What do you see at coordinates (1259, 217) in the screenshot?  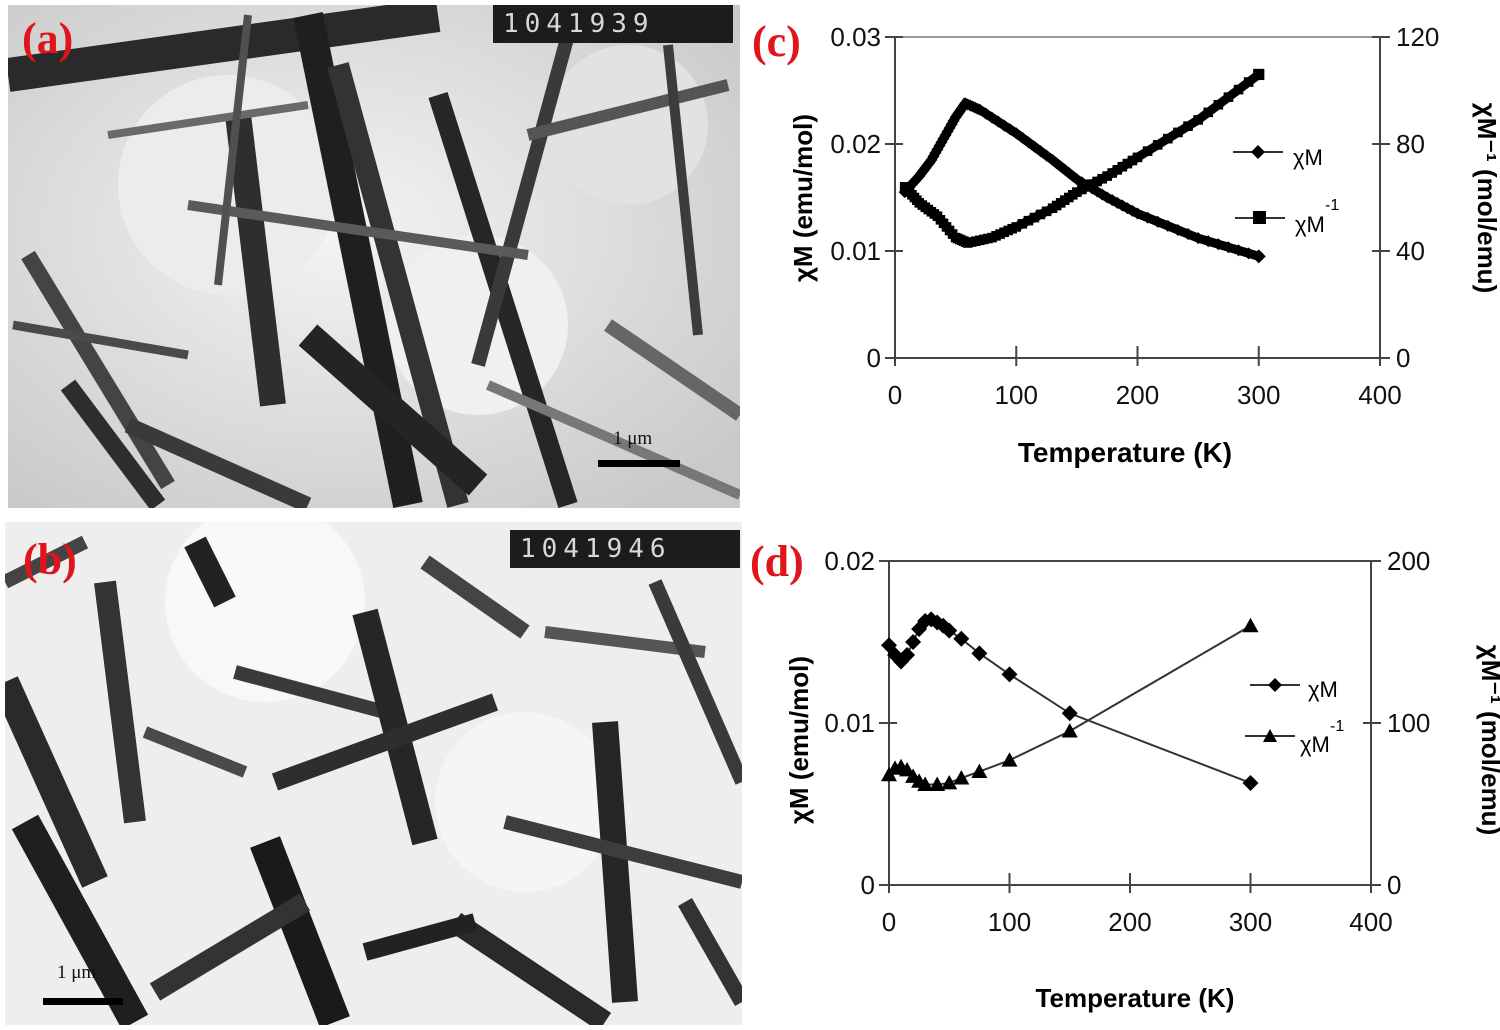 I see `square-marker-icon` at bounding box center [1259, 217].